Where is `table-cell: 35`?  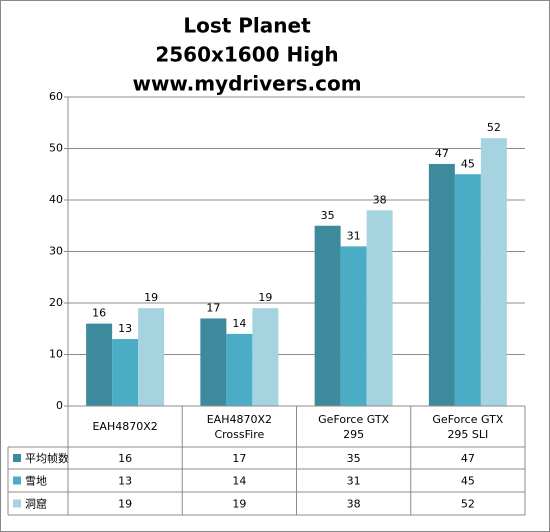
table-cell: 35 is located at coordinates (354, 458).